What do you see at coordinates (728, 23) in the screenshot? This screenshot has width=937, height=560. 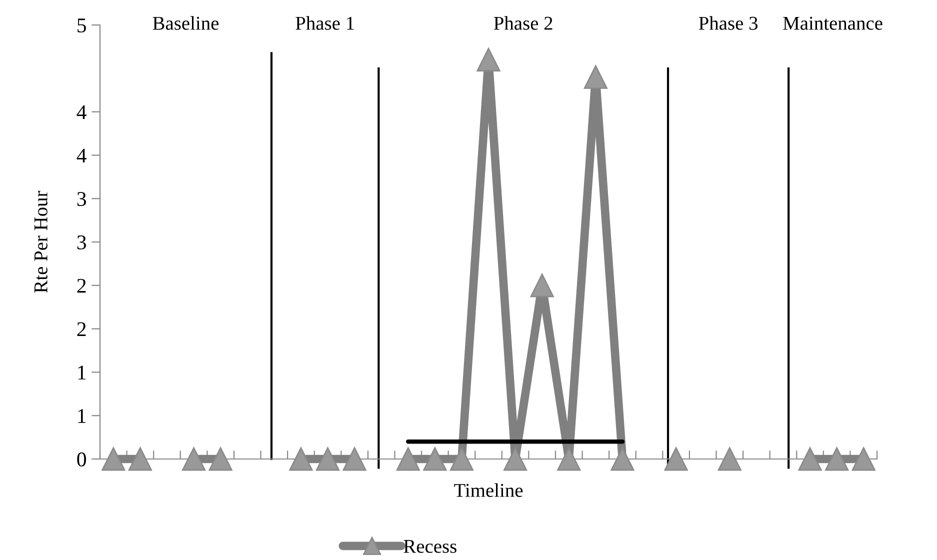 I see `annotation: Phase 3` at bounding box center [728, 23].